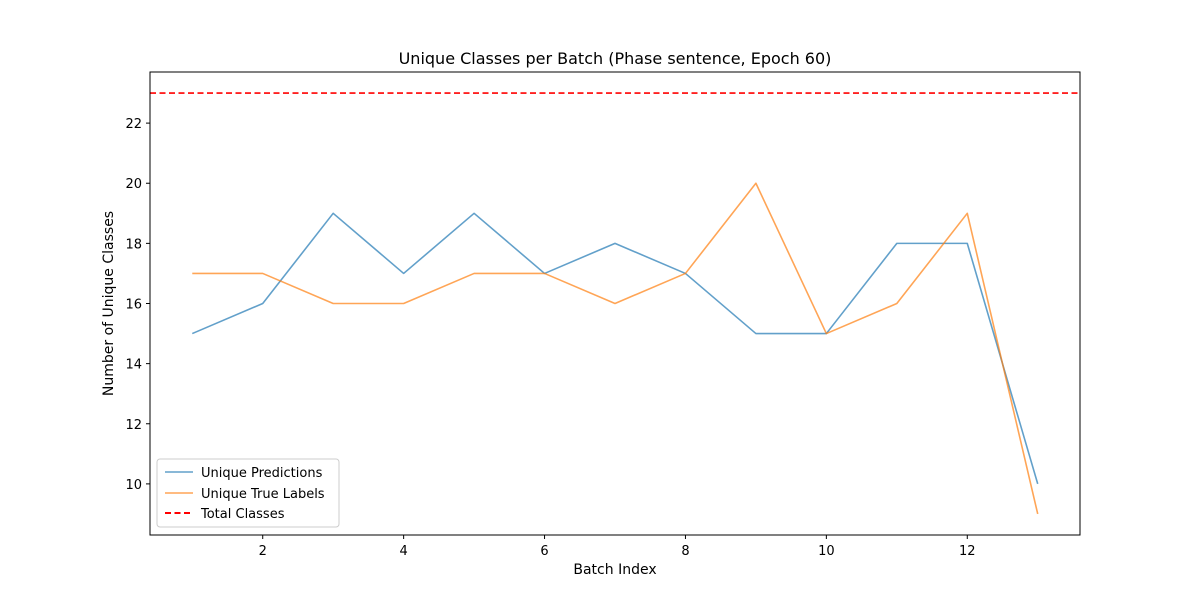 This screenshot has height=600, width=1200. Describe the element at coordinates (617, 547) in the screenshot. I see `x-axis-ticks: 2 4 6 8 10 12` at that location.